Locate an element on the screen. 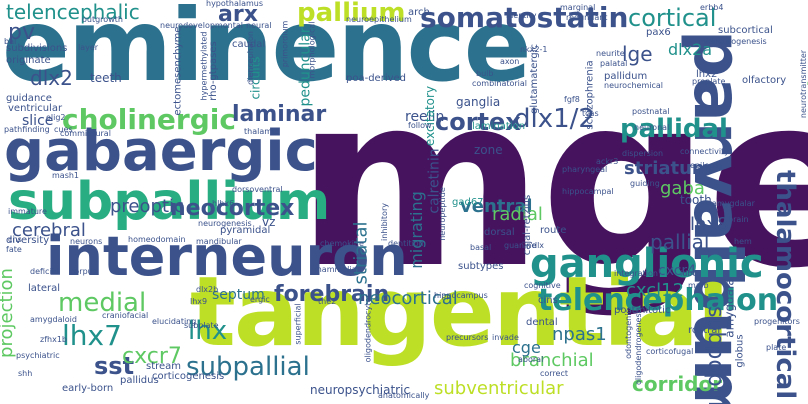 The image size is (808, 404). word-thalamocortical: thalamocortical is located at coordinates (785, 285).